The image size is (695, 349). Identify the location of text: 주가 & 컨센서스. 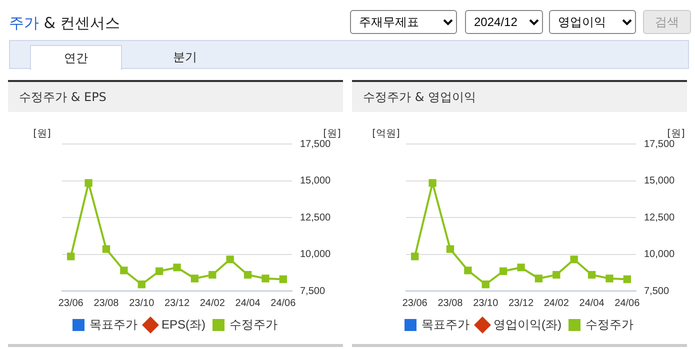
(64, 23).